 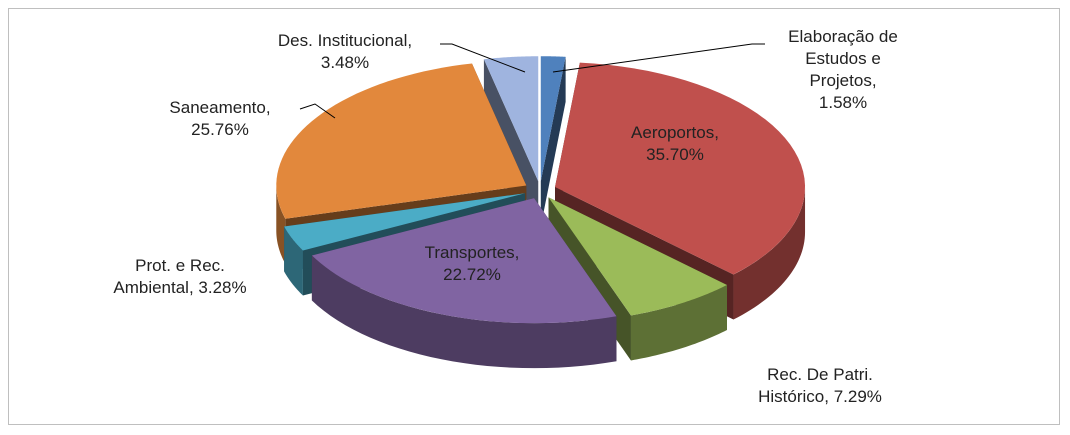 What do you see at coordinates (345, 52) in the screenshot?
I see `data-label: Des. Institucional, 3.48%` at bounding box center [345, 52].